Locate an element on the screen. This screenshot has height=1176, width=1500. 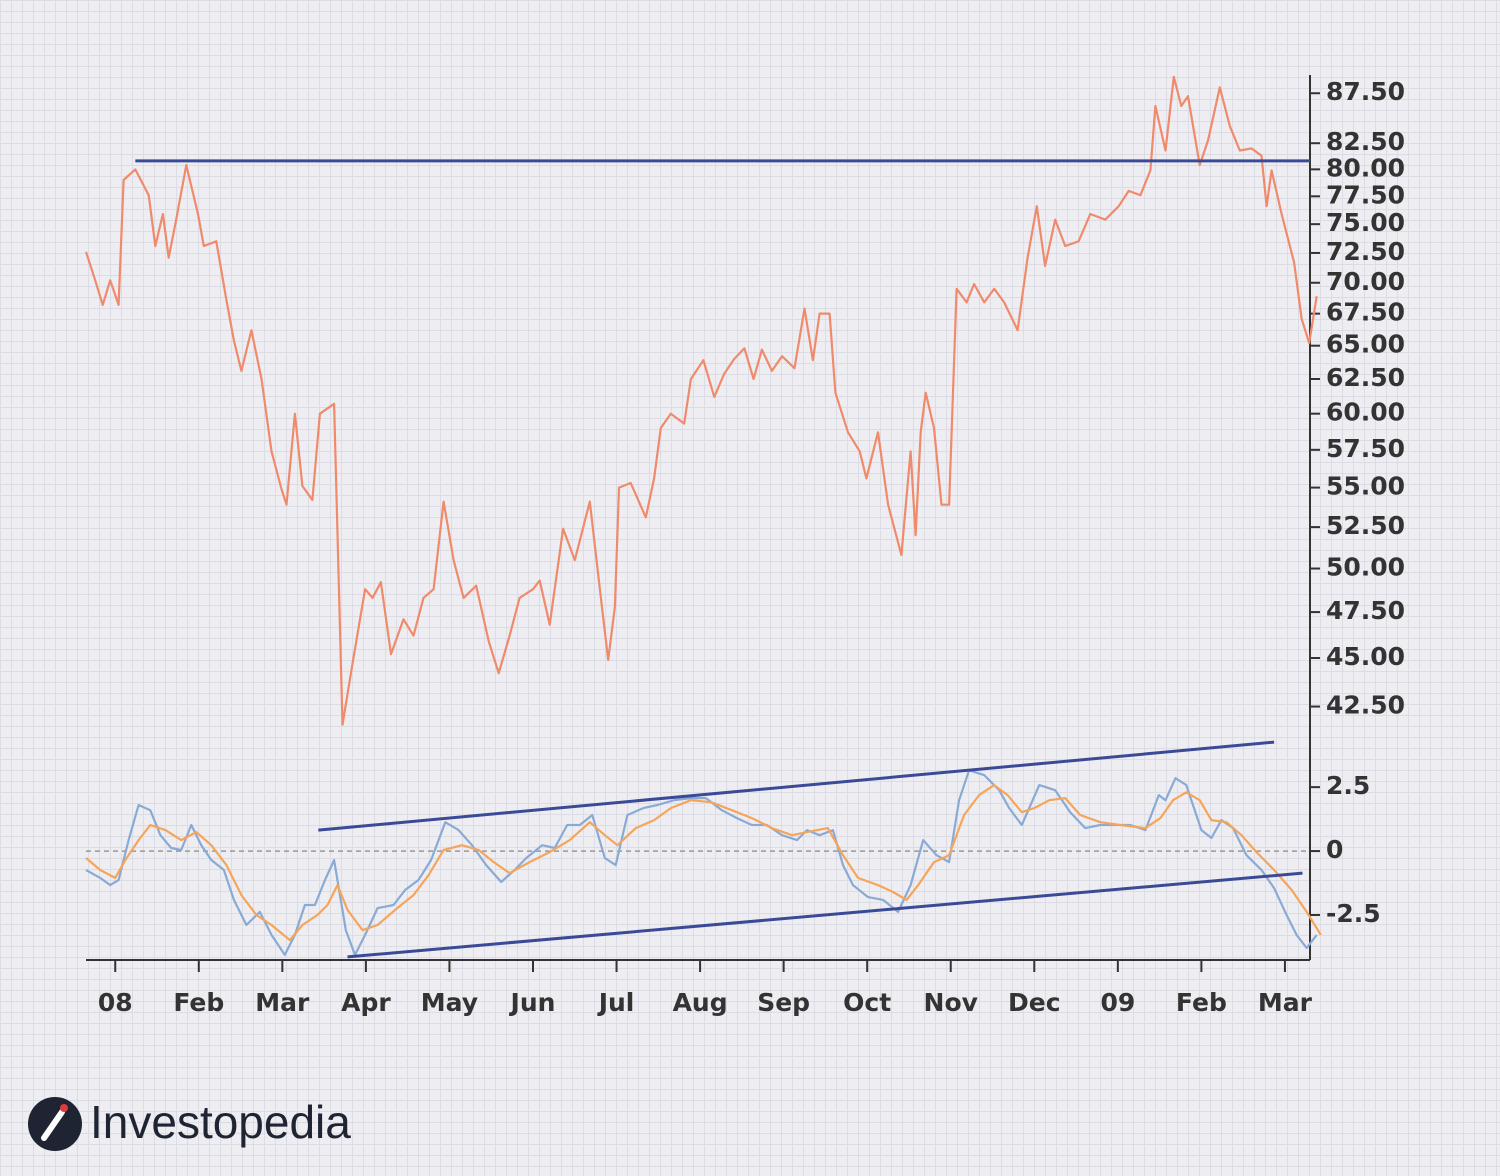
x-tick-label: May is located at coordinates (449, 1002).